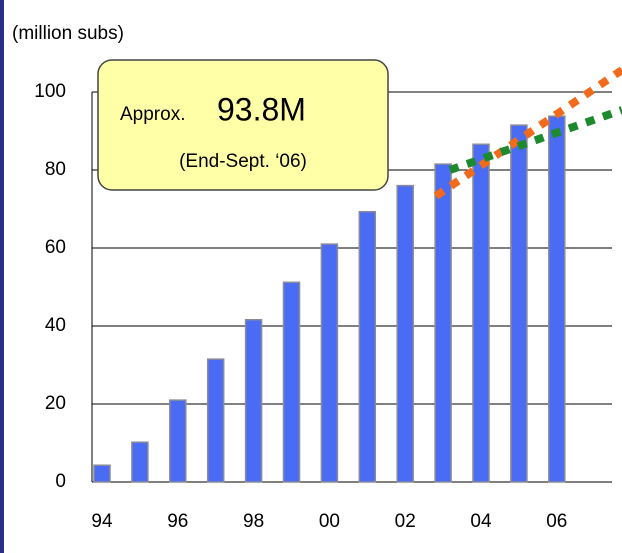  I want to click on y-tick-label: 0, so click(60, 481).